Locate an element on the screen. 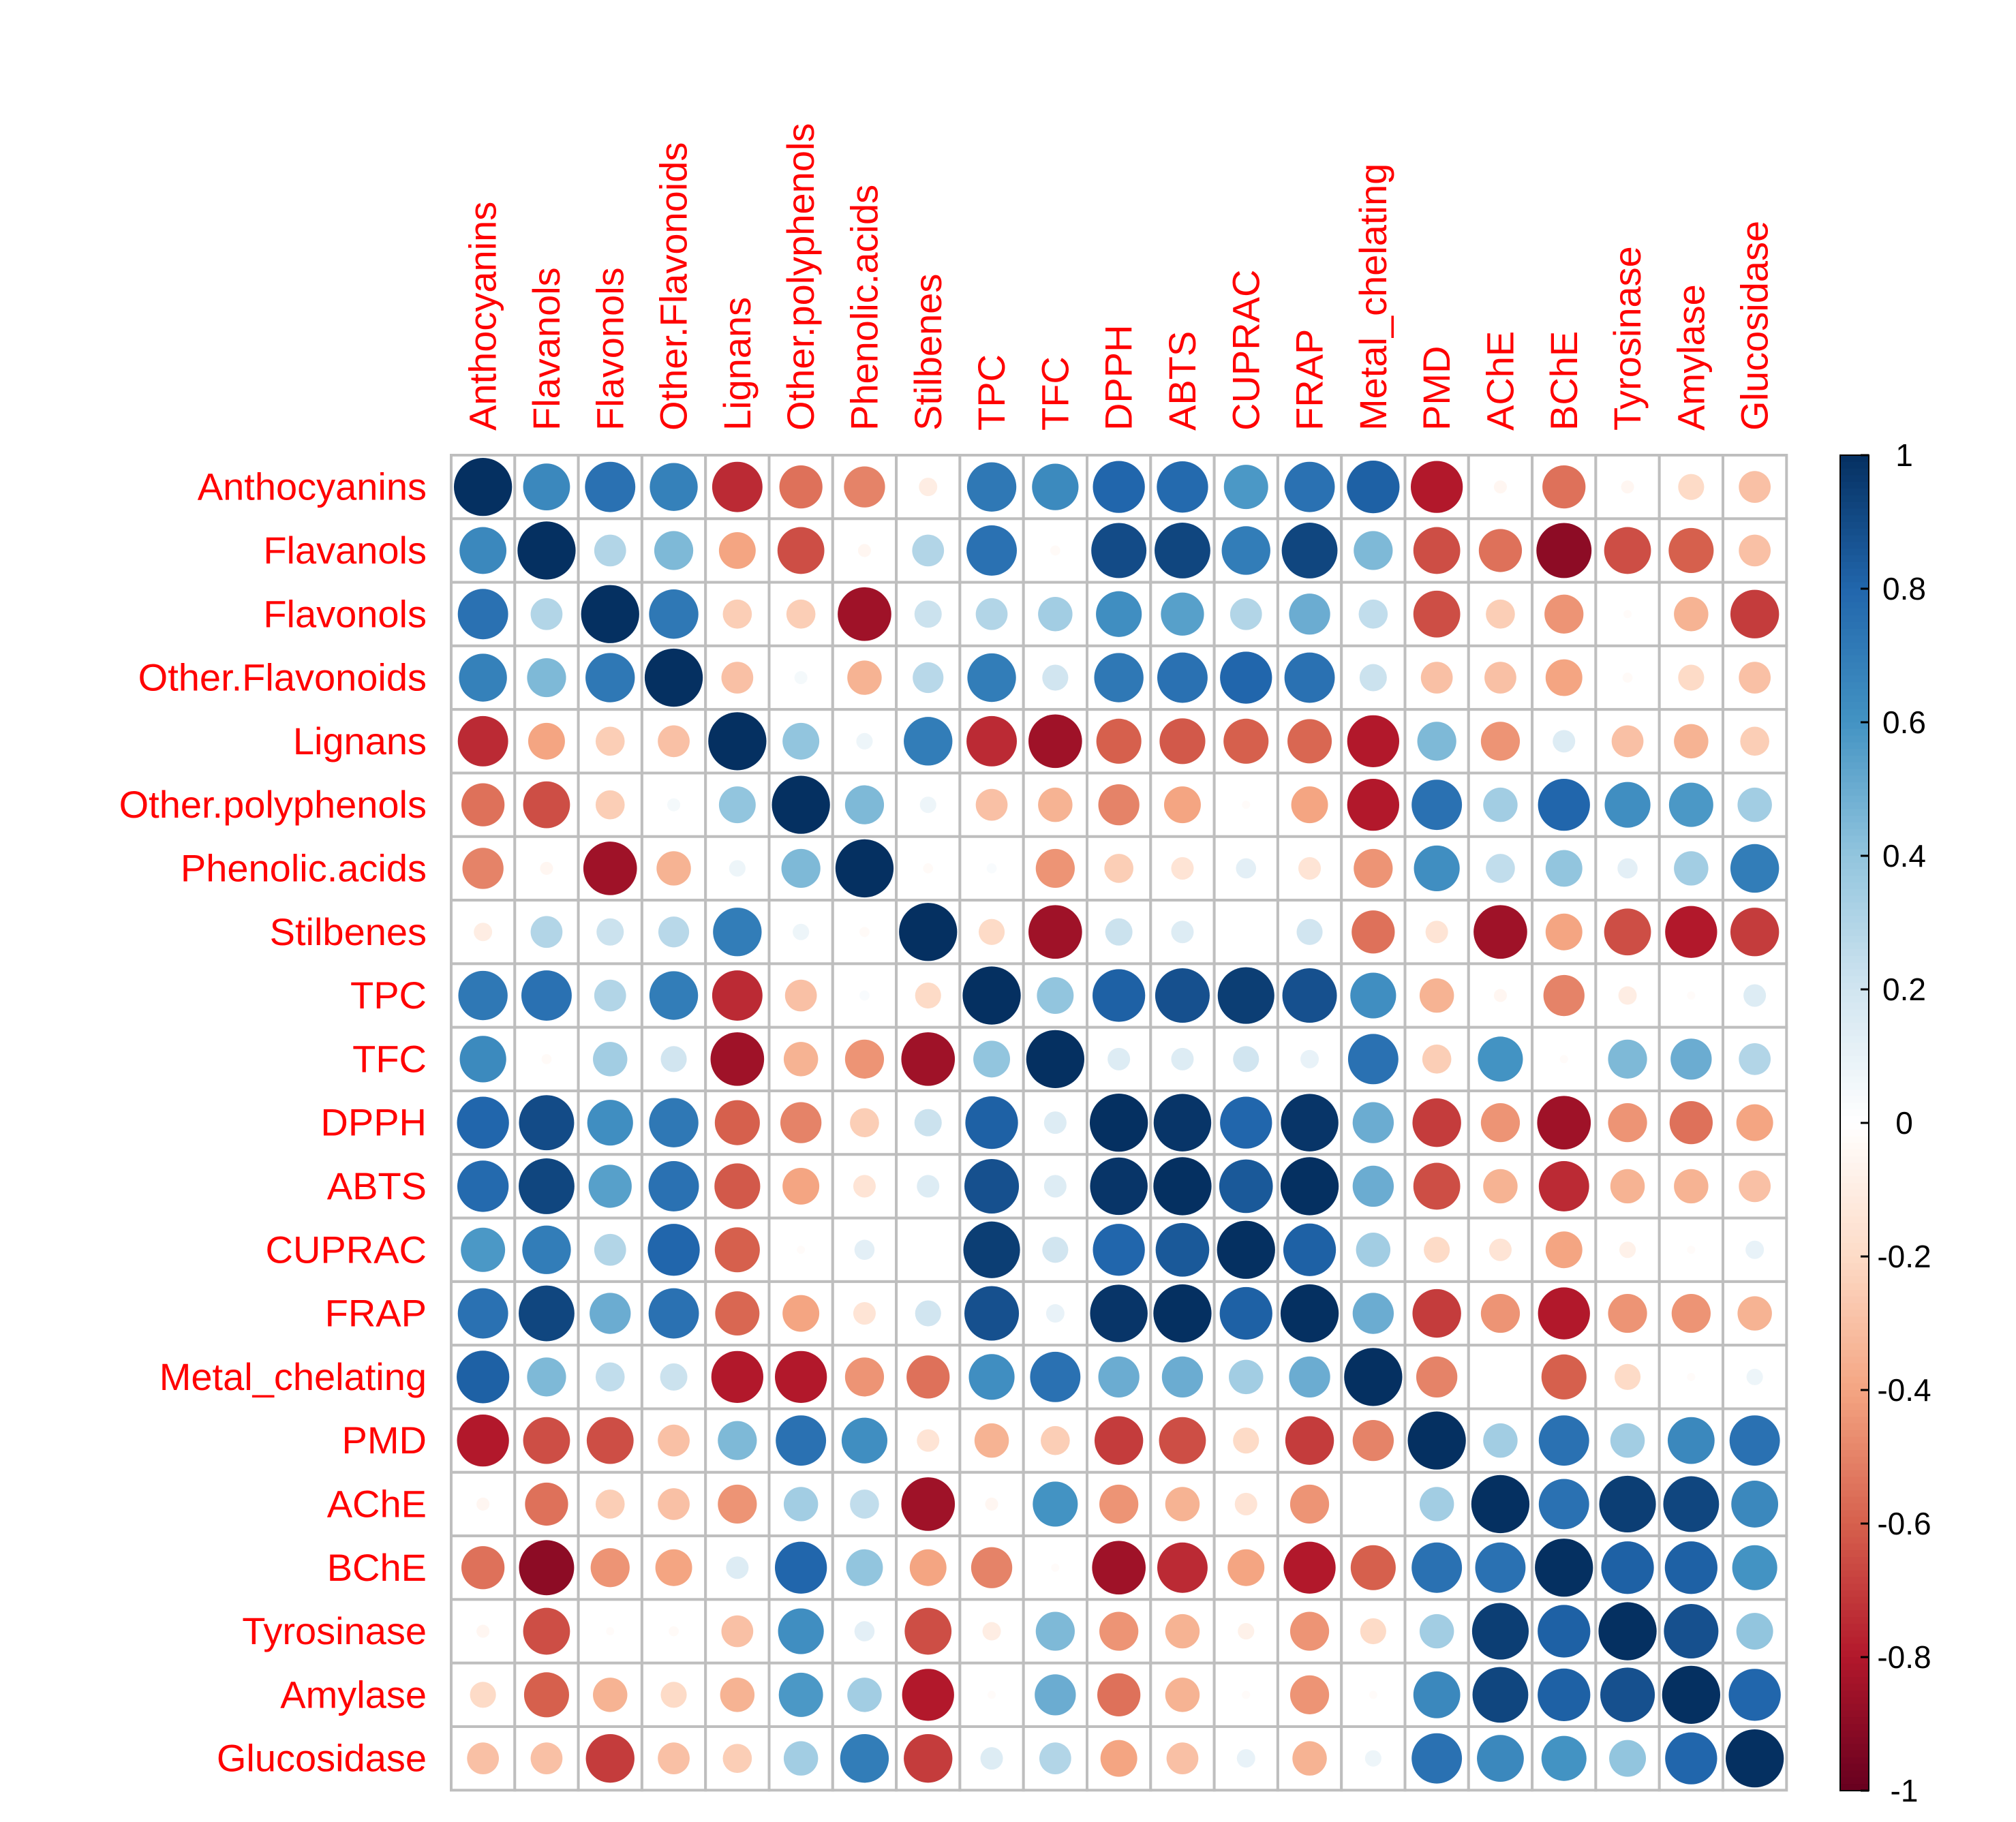 This screenshot has height=1822, width=2016. corr-circle-Metal_chelating-Metal_chelating is located at coordinates (1373, 1377).